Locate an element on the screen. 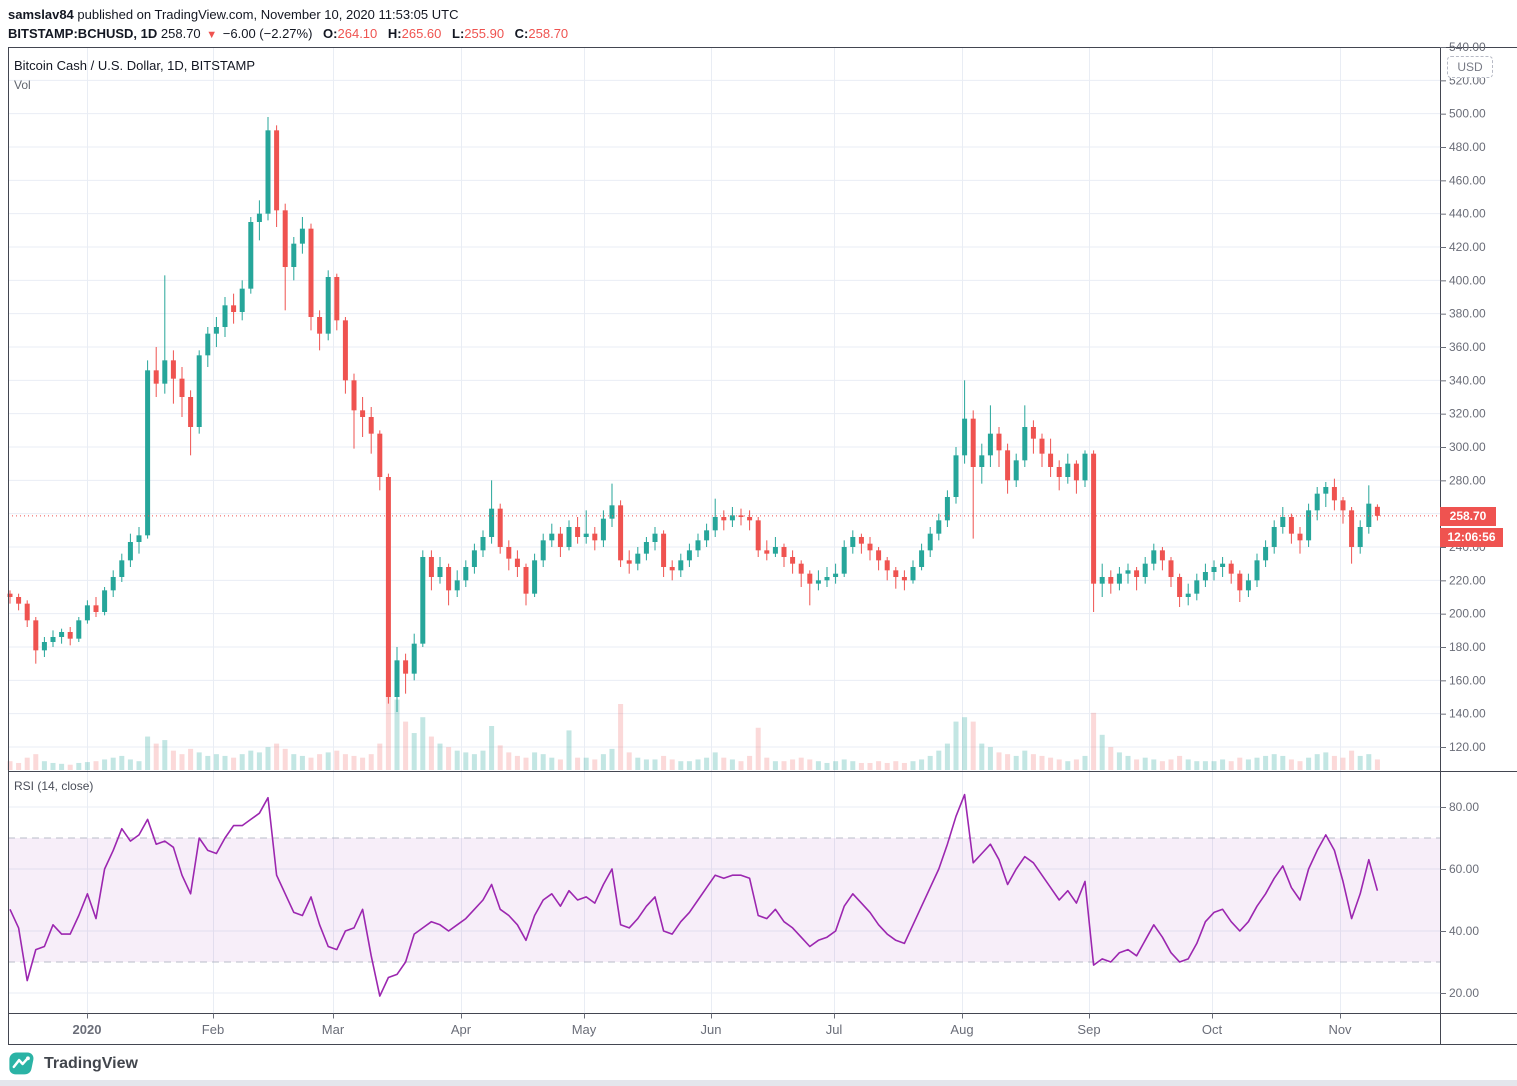 This screenshot has width=1517, height=1086. svg-text: 400.00 is located at coordinates (1467, 280).